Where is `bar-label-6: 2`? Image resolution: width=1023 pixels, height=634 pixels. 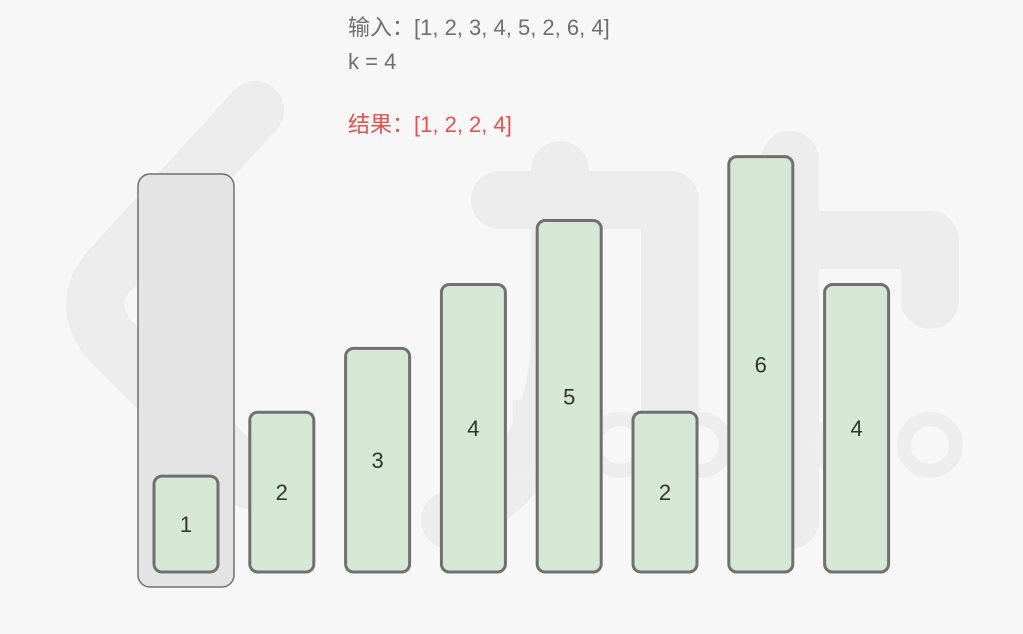
bar-label-6: 2 is located at coordinates (665, 492).